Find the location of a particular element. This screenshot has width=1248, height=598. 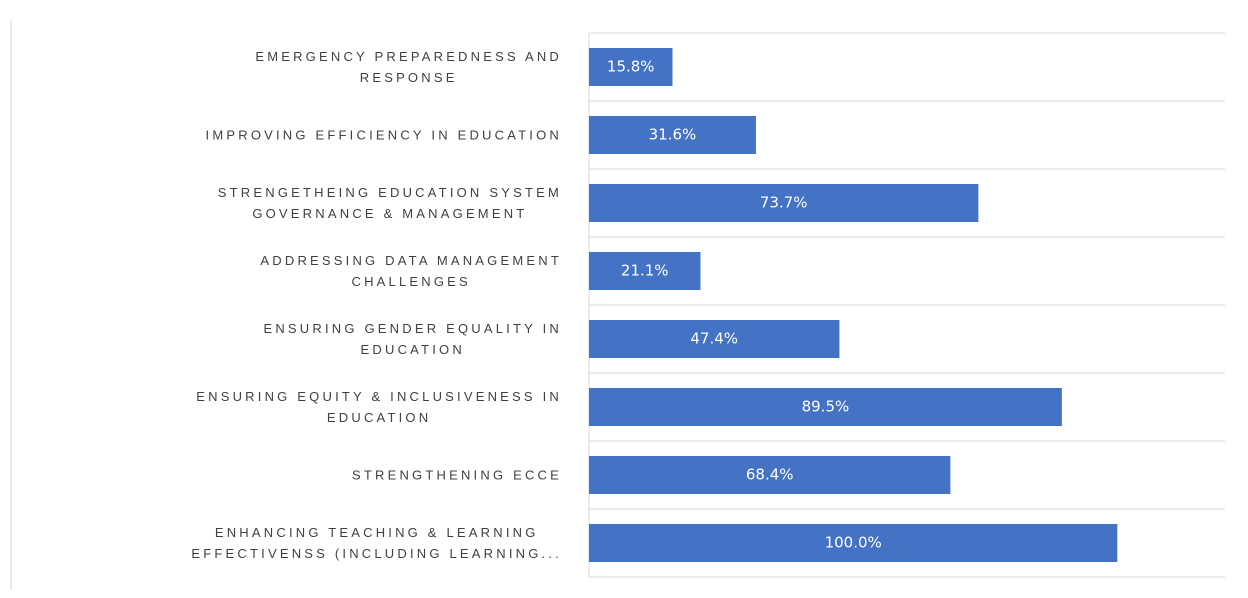

value-label: 73.7% is located at coordinates (784, 203).